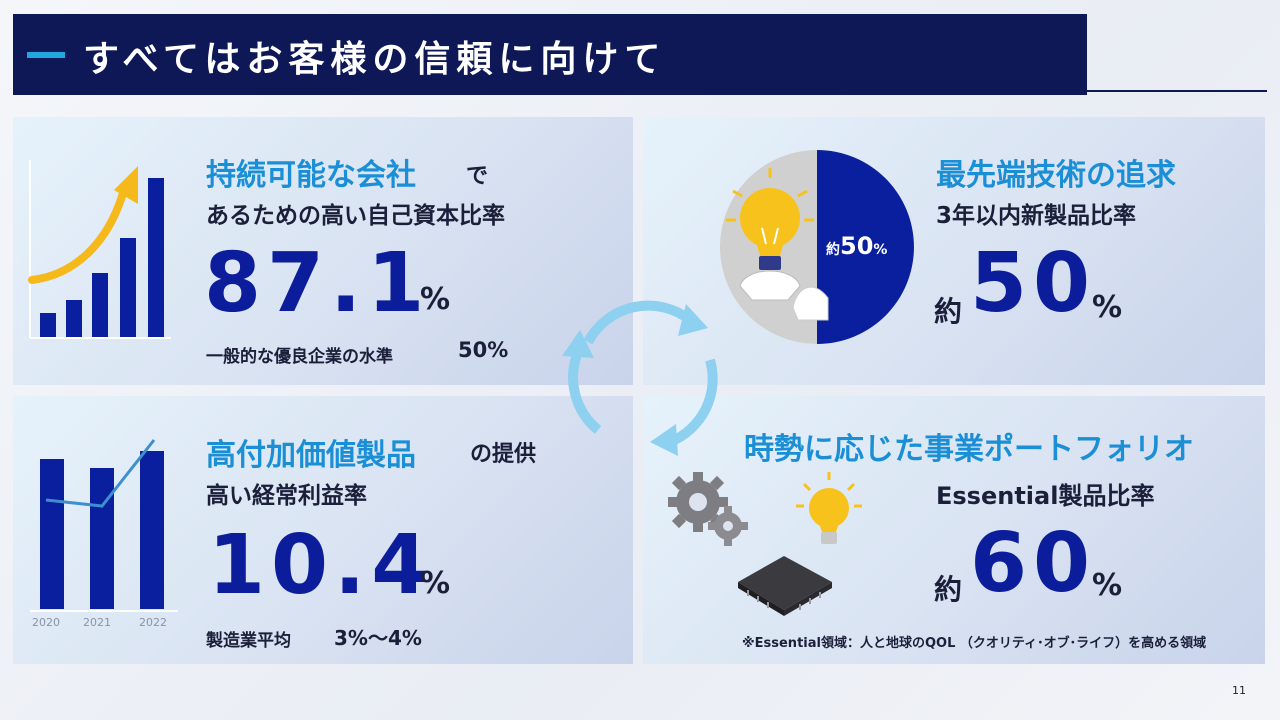 This screenshot has width=1280, height=720. Describe the element at coordinates (317, 283) in the screenshot. I see `equity-ratio-value: 87.1` at that location.